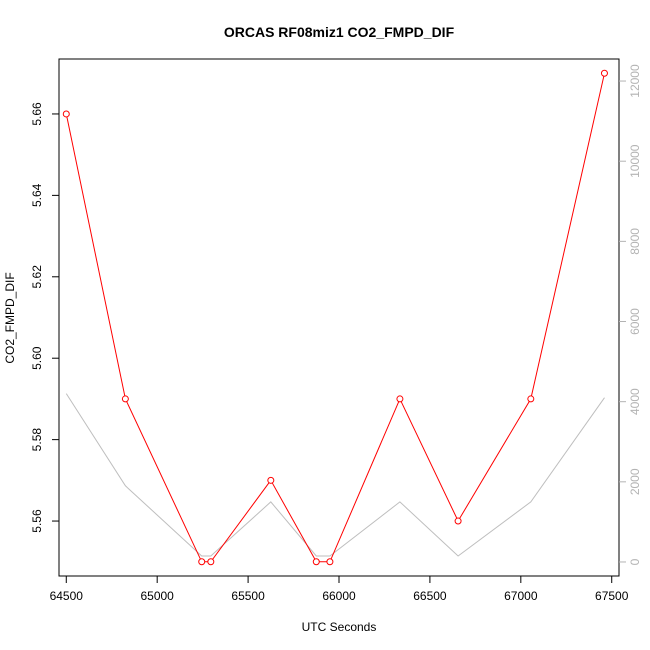  I want to click on y-axis-label: CO2_FMPD_DIF, so click(10, 317).